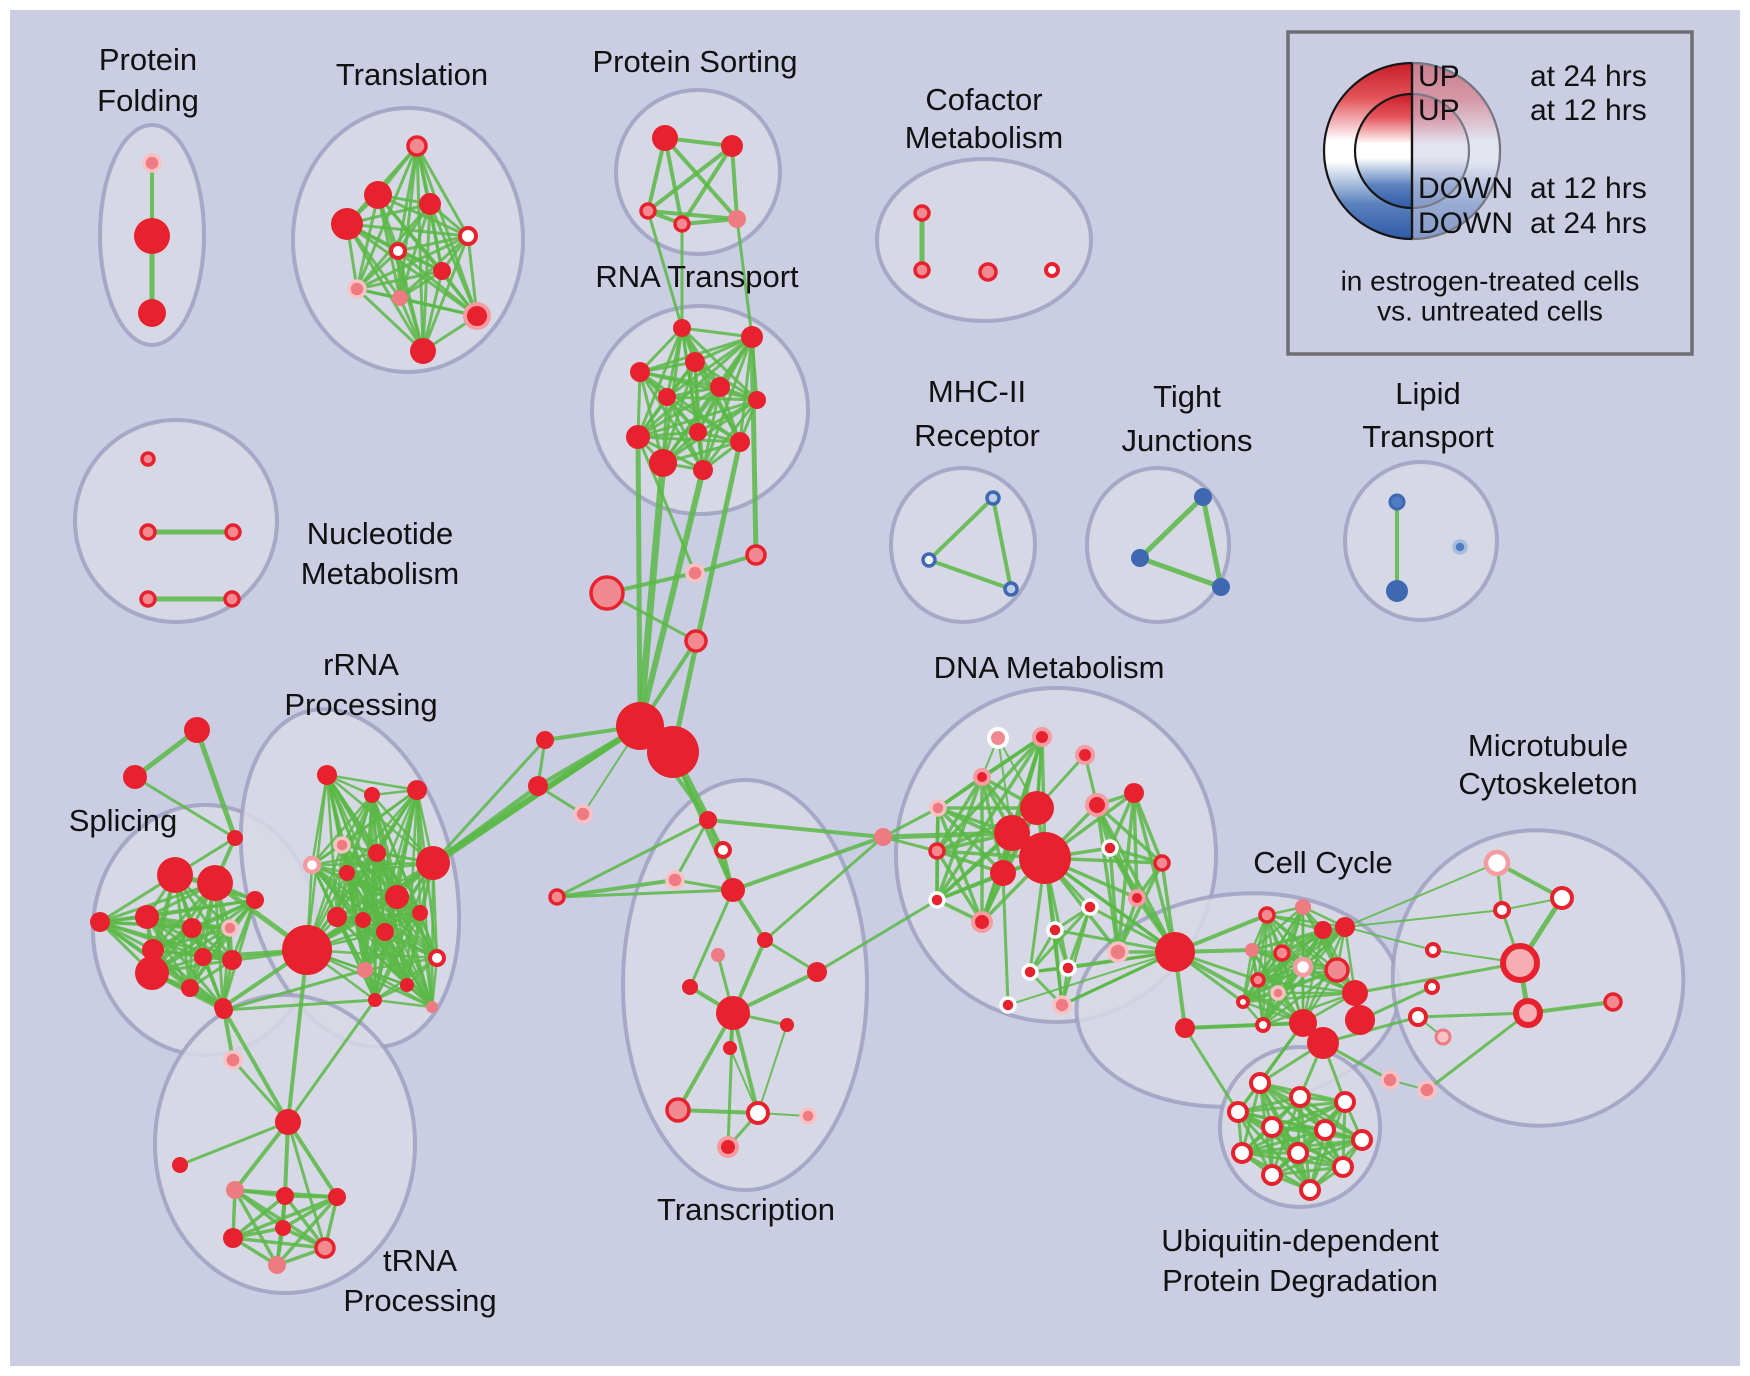 The image size is (1750, 1376). What do you see at coordinates (1300, 1097) in the screenshot?
I see `node-ub2` at bounding box center [1300, 1097].